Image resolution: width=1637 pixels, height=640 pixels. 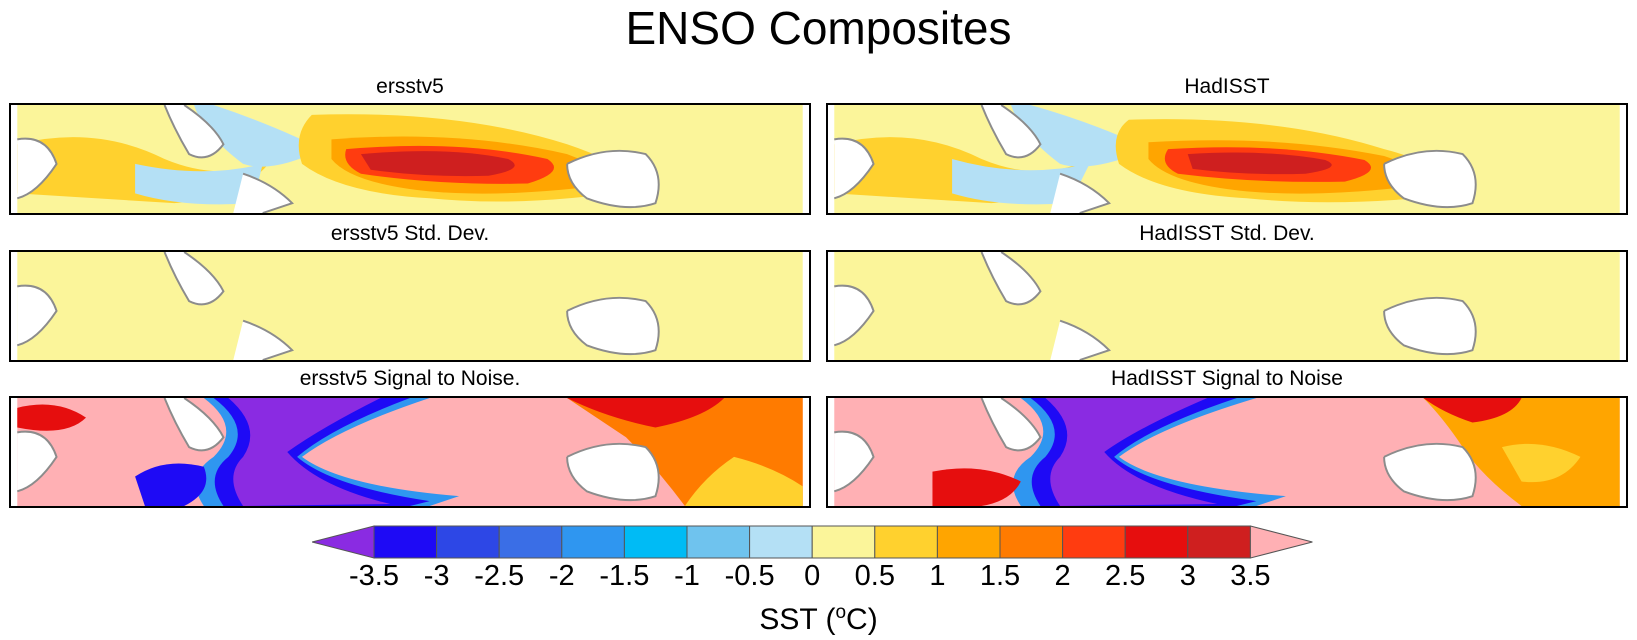 I want to click on colorbar-label-unit: C), so click(x=862, y=619).